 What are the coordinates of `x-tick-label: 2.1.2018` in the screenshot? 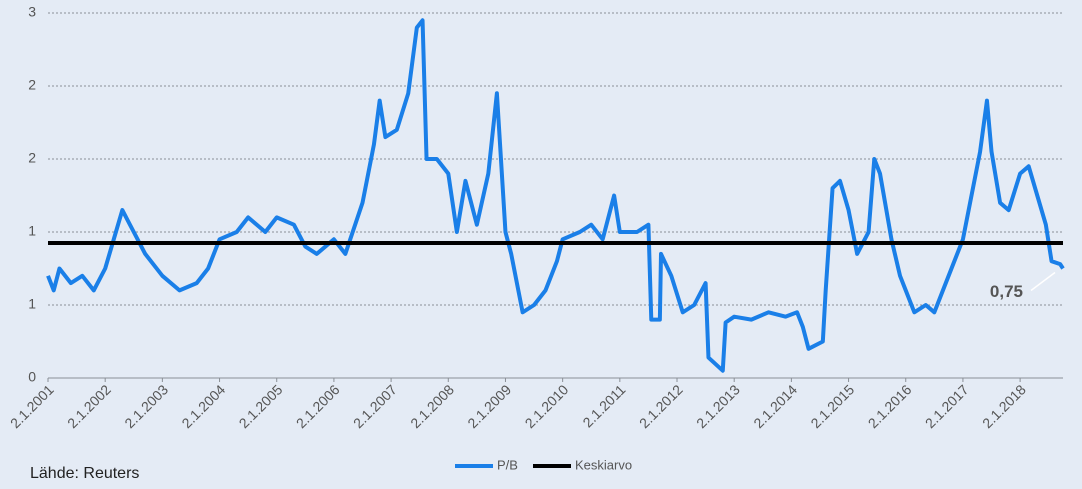 It's located at (1004, 406).